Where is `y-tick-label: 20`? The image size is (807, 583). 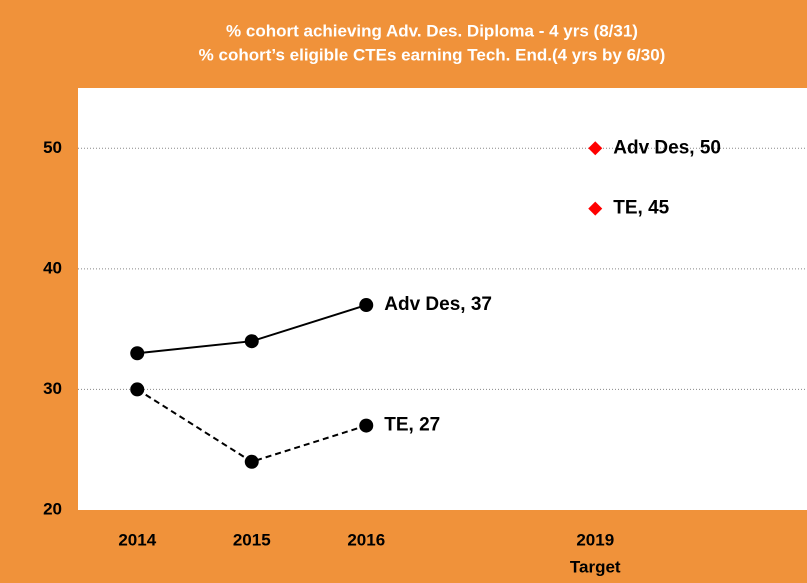
y-tick-label: 20 is located at coordinates (52, 508).